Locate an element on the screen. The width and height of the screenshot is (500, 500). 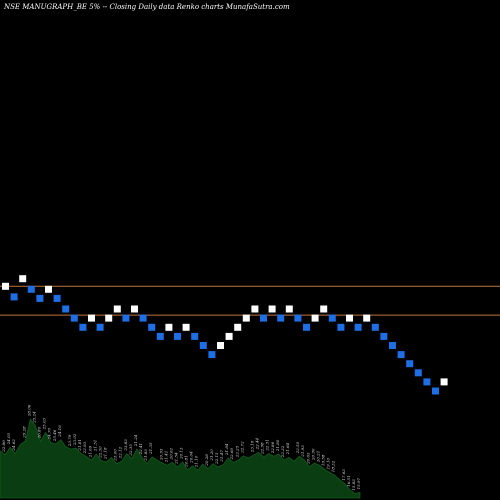
price-label: 22.98 is located at coordinates (262, 448).